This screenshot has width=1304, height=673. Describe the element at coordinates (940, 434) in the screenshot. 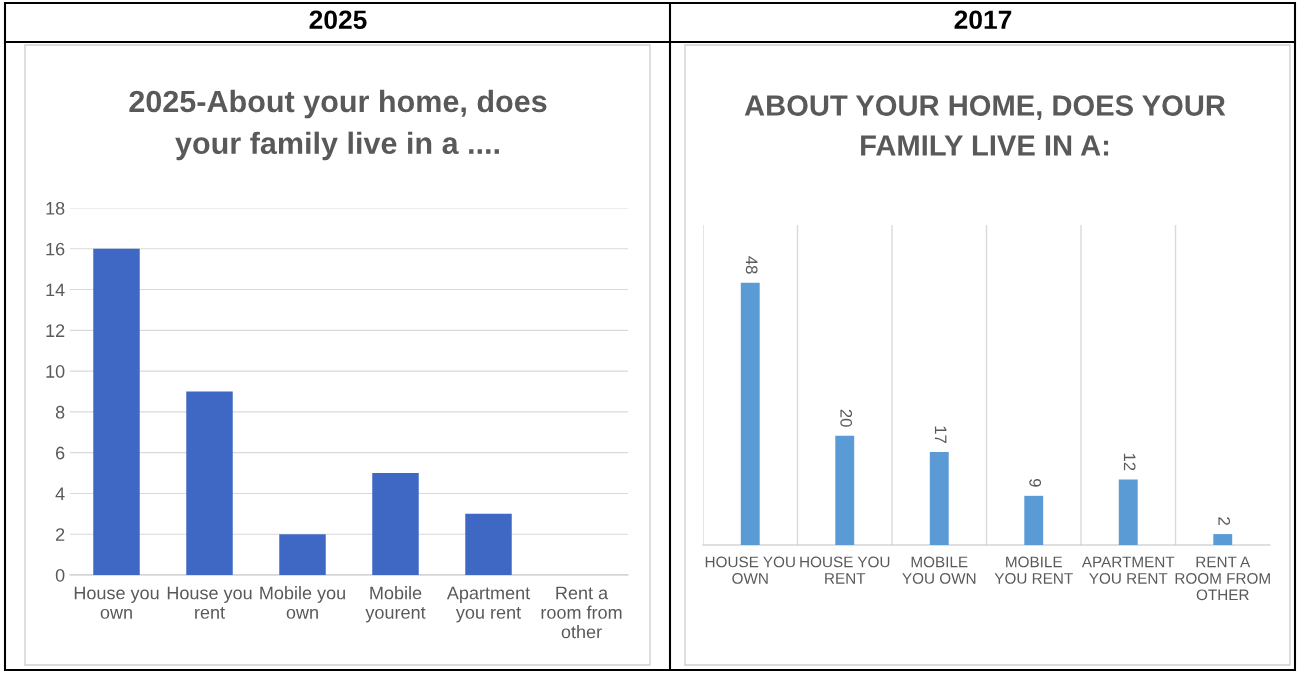

I see `data-label: 17` at that location.